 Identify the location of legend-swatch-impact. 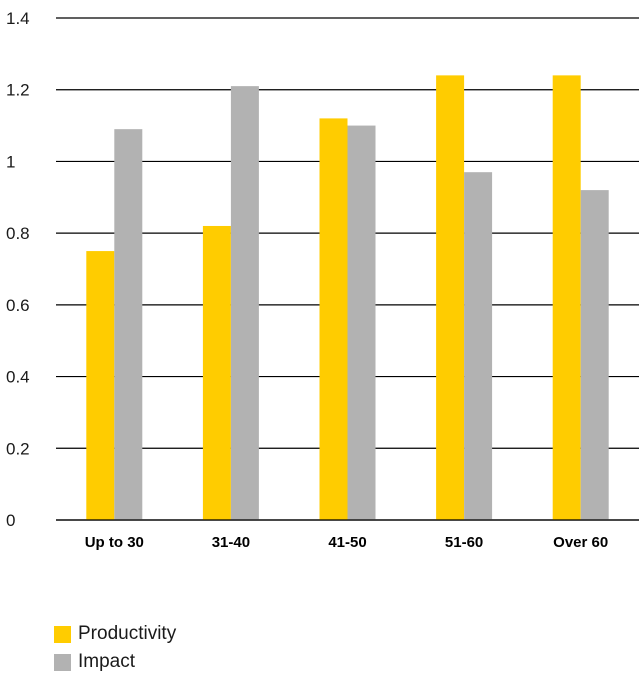
(62, 662).